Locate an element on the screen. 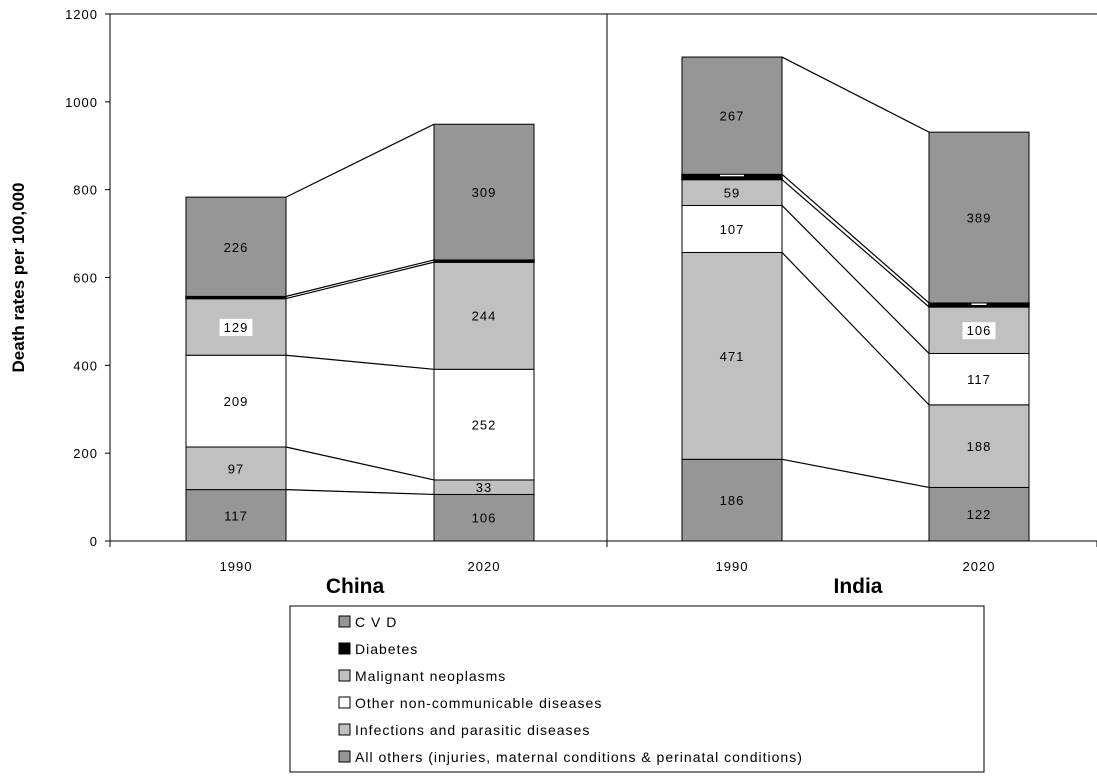  legend-entry-label: Malignant neoplasms is located at coordinates (430, 676).